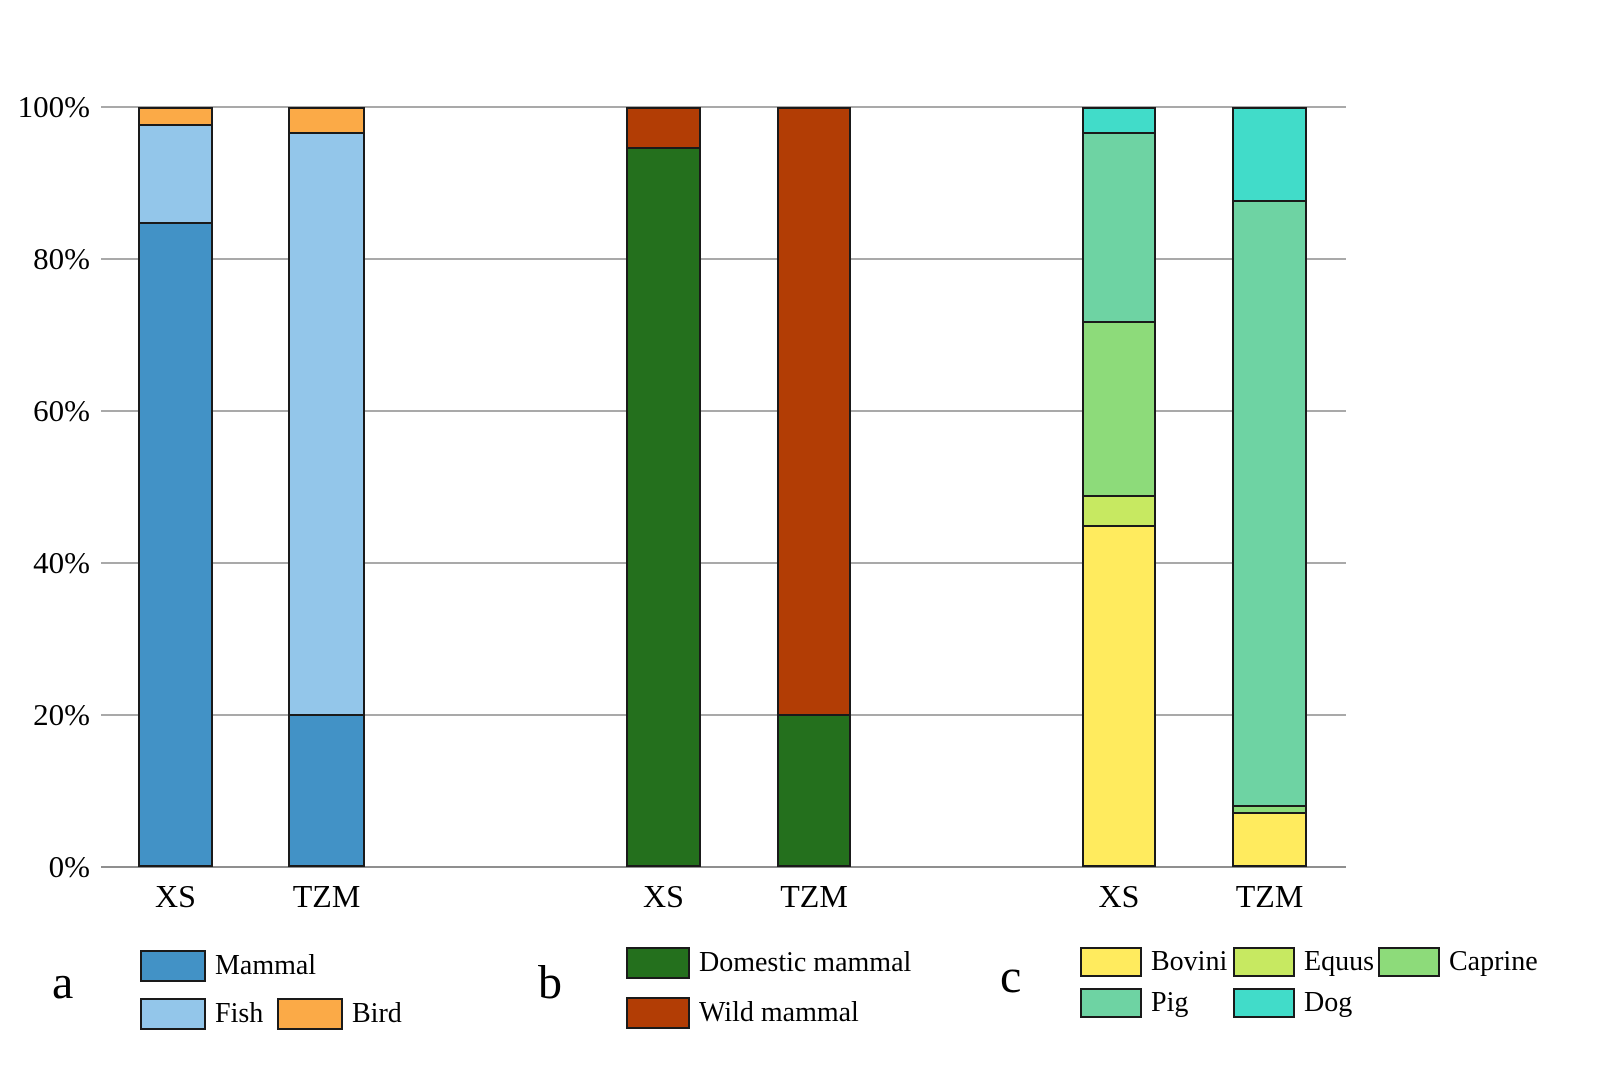 The height and width of the screenshot is (1085, 1599). I want to click on x-axis-baseline, so click(723, 867).